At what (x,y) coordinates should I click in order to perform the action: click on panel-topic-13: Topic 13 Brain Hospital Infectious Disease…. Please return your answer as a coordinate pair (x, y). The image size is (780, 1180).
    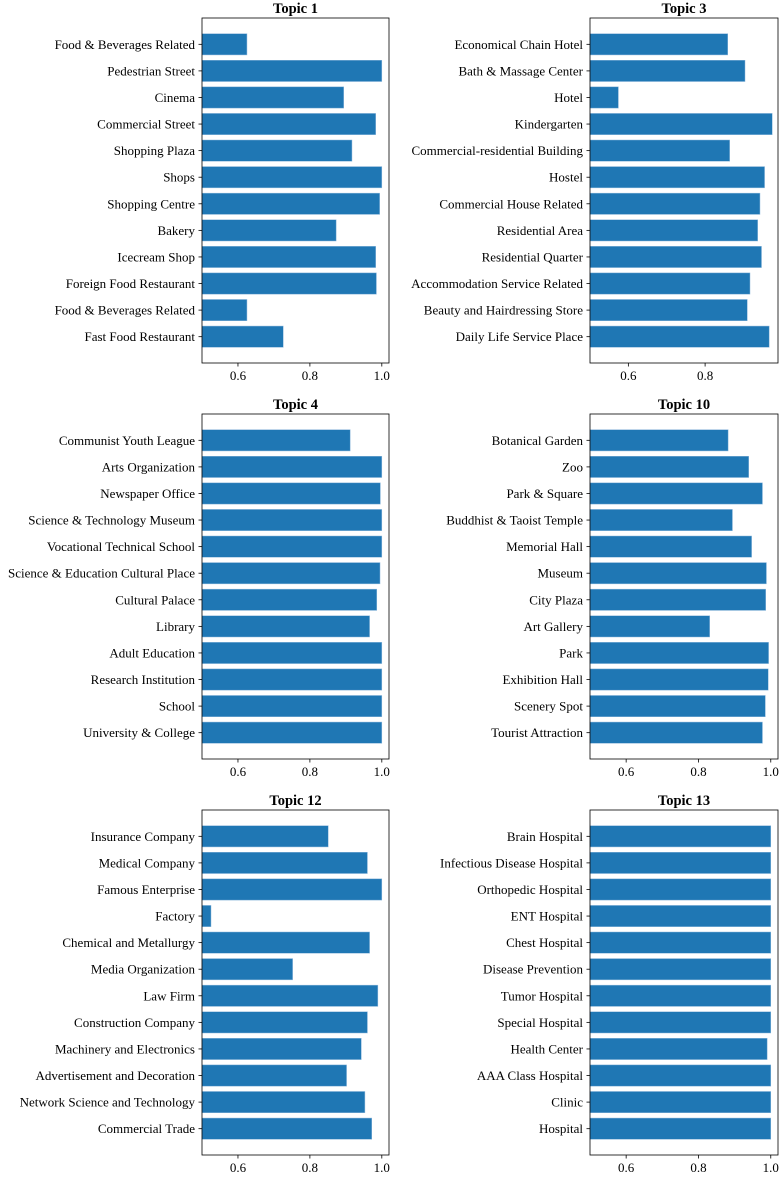
    Looking at the image, I should click on (609, 984).